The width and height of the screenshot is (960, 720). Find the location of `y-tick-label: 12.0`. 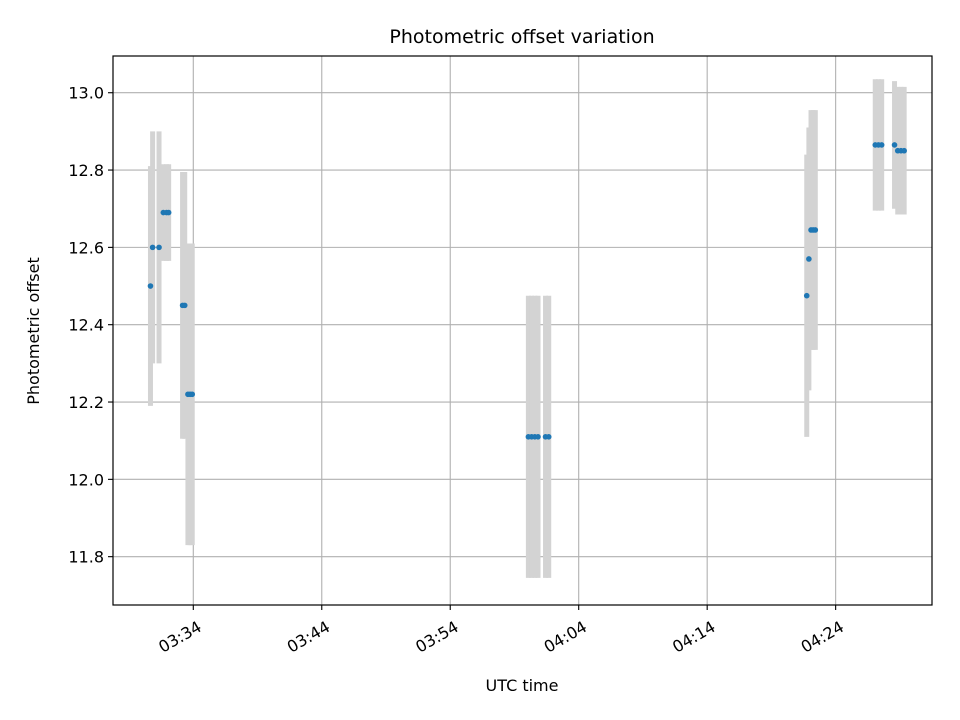

y-tick-label: 12.0 is located at coordinates (86, 479).